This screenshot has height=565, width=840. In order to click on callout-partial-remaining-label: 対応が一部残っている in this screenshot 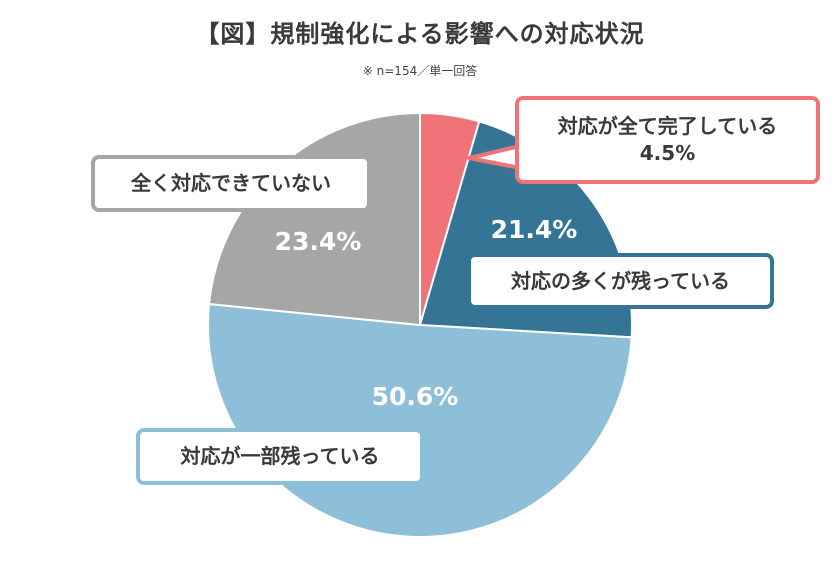, I will do `click(280, 456)`.